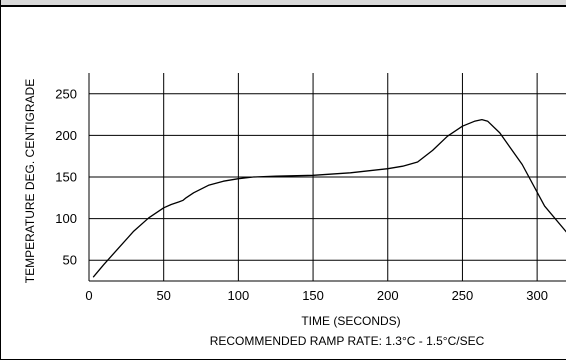 The width and height of the screenshot is (566, 360). I want to click on x-tick-label-0: 0, so click(88, 295).